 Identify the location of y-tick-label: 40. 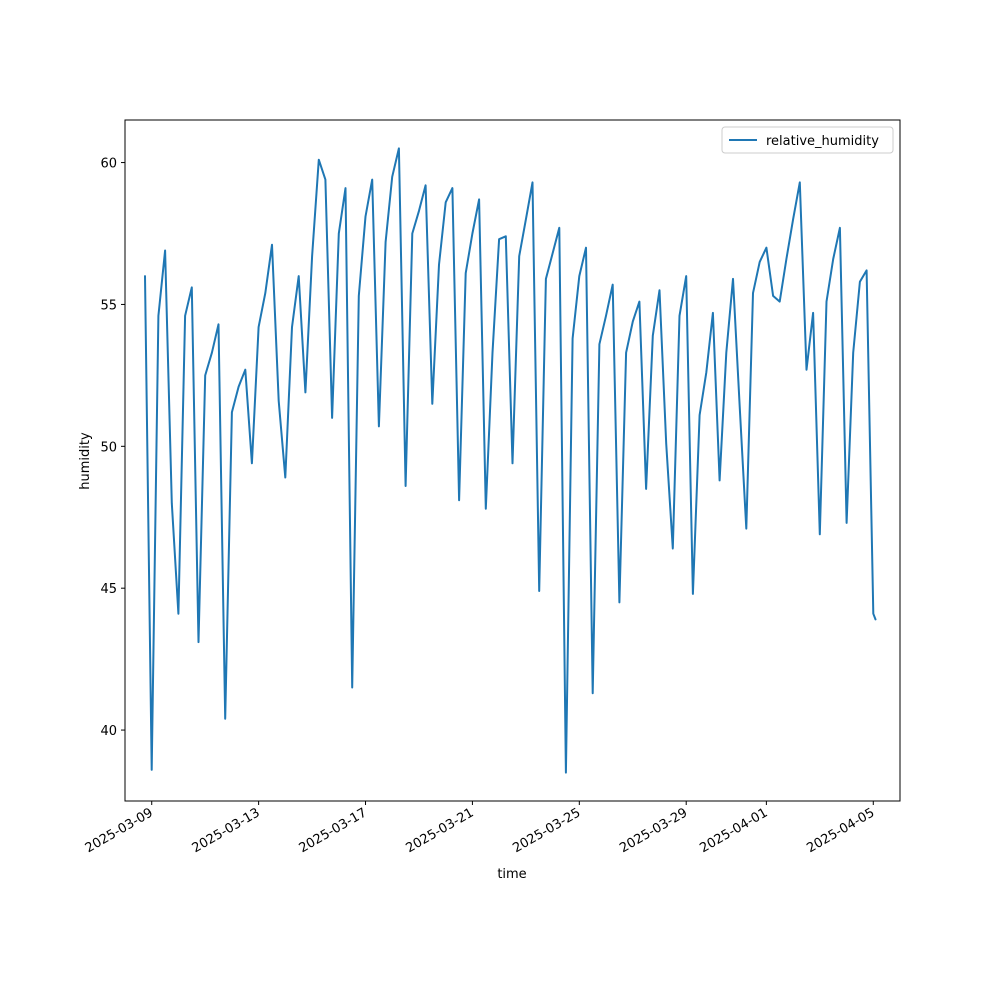
(108, 731).